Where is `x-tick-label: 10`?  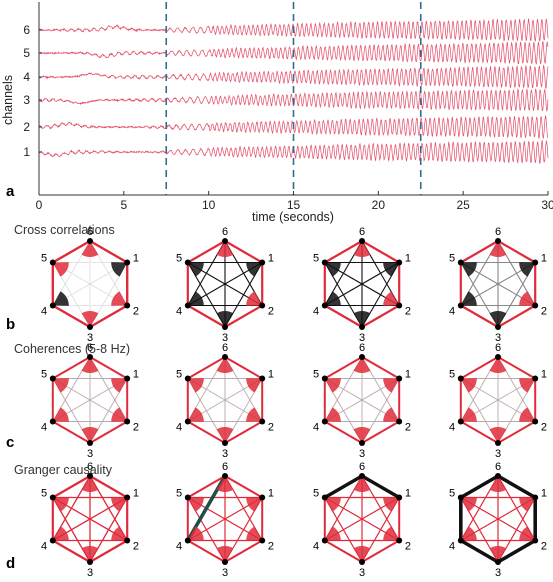
x-tick-label: 10 is located at coordinates (209, 205).